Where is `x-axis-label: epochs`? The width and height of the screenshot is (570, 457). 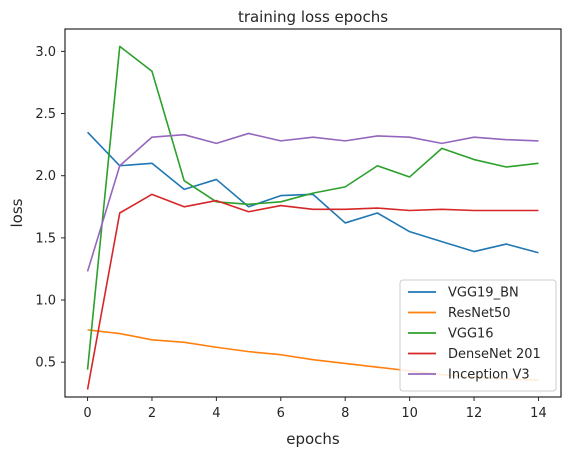
x-axis-label: epochs is located at coordinates (313, 439).